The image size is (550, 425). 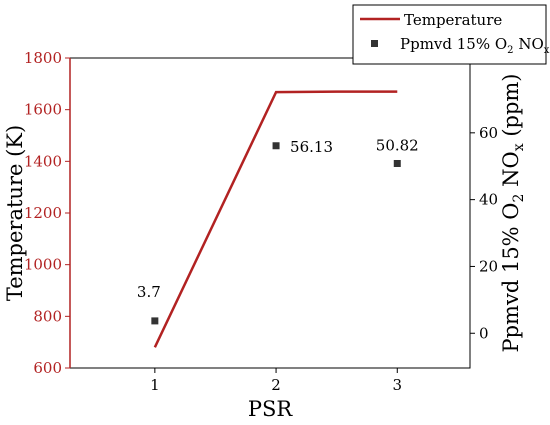 What do you see at coordinates (43, 213) in the screenshot?
I see `left-axis-tick-label: 1200` at bounding box center [43, 213].